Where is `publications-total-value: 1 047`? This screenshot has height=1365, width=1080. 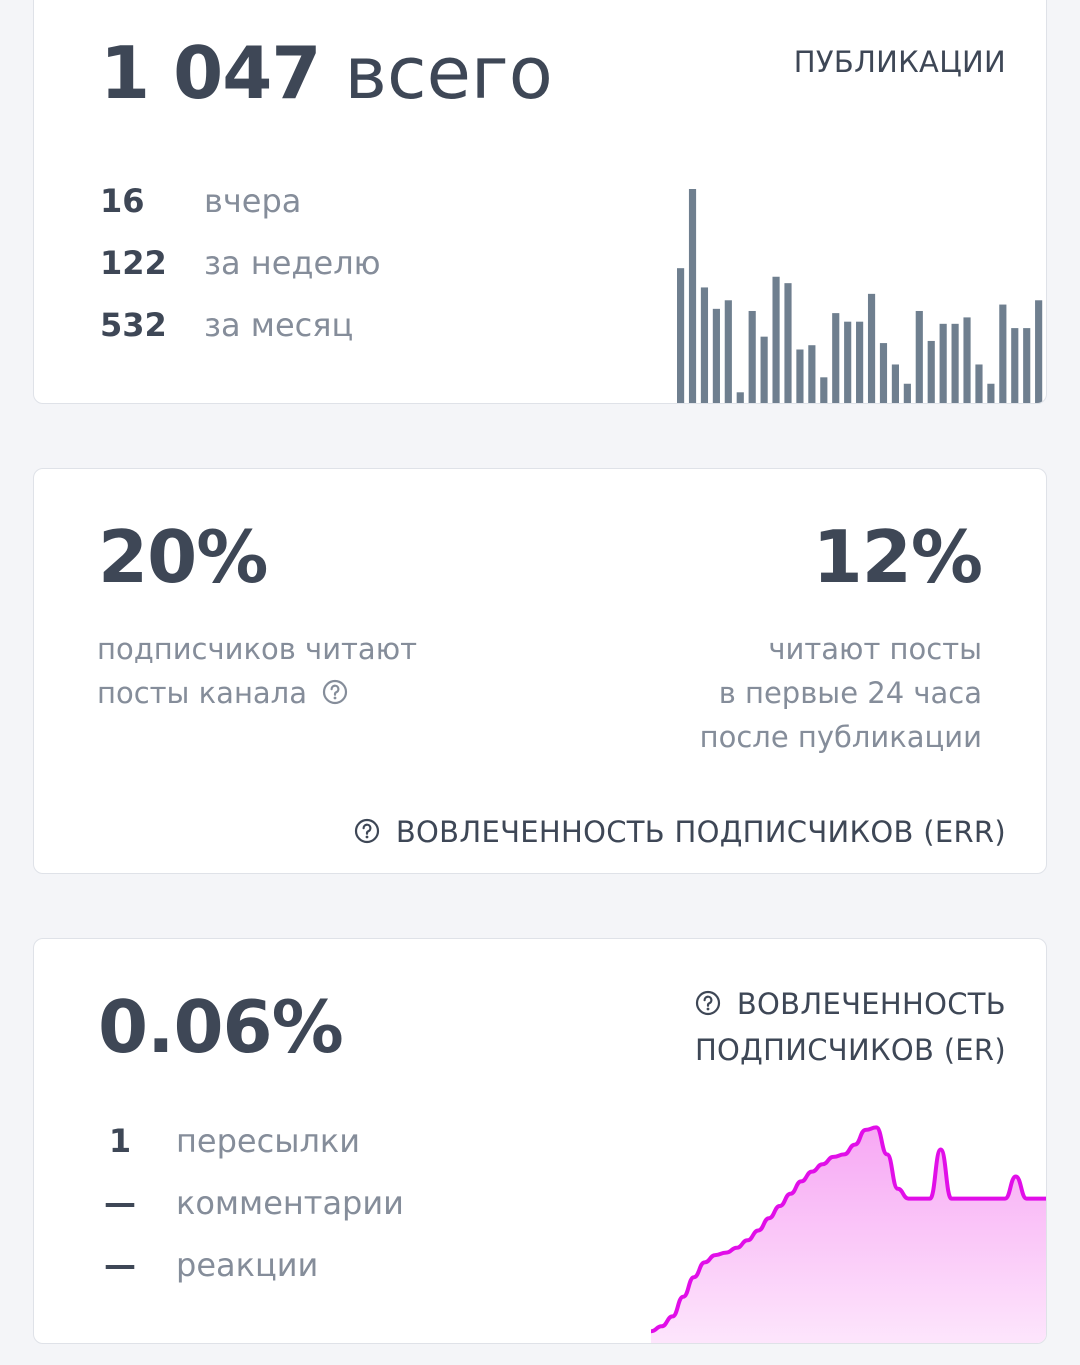 publications-total-value: 1 047 is located at coordinates (210, 73).